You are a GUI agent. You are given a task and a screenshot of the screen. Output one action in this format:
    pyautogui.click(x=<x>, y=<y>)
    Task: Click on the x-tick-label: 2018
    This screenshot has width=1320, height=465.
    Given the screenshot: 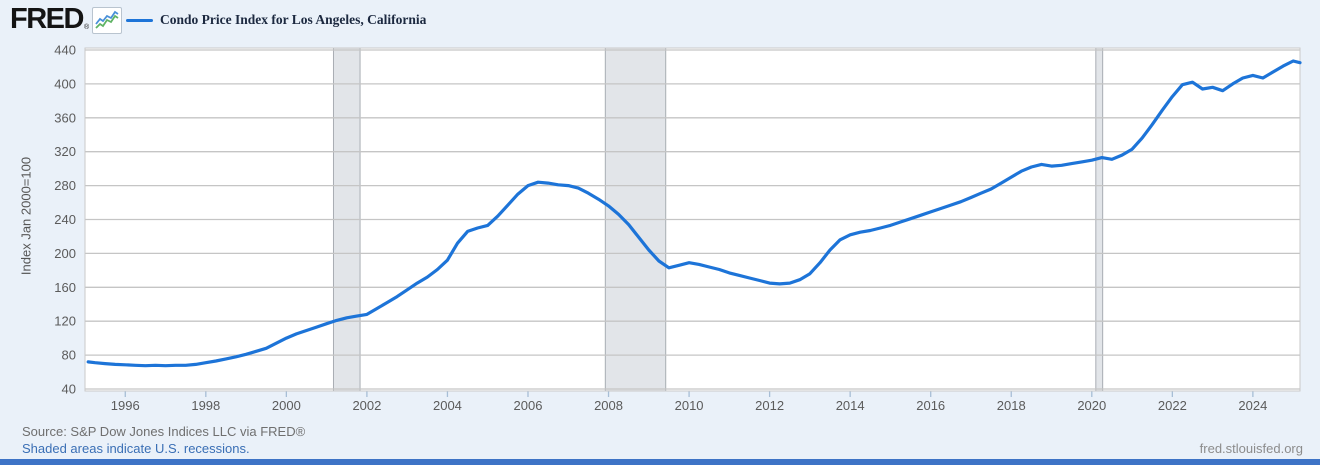 What is the action you would take?
    pyautogui.click(x=1011, y=405)
    